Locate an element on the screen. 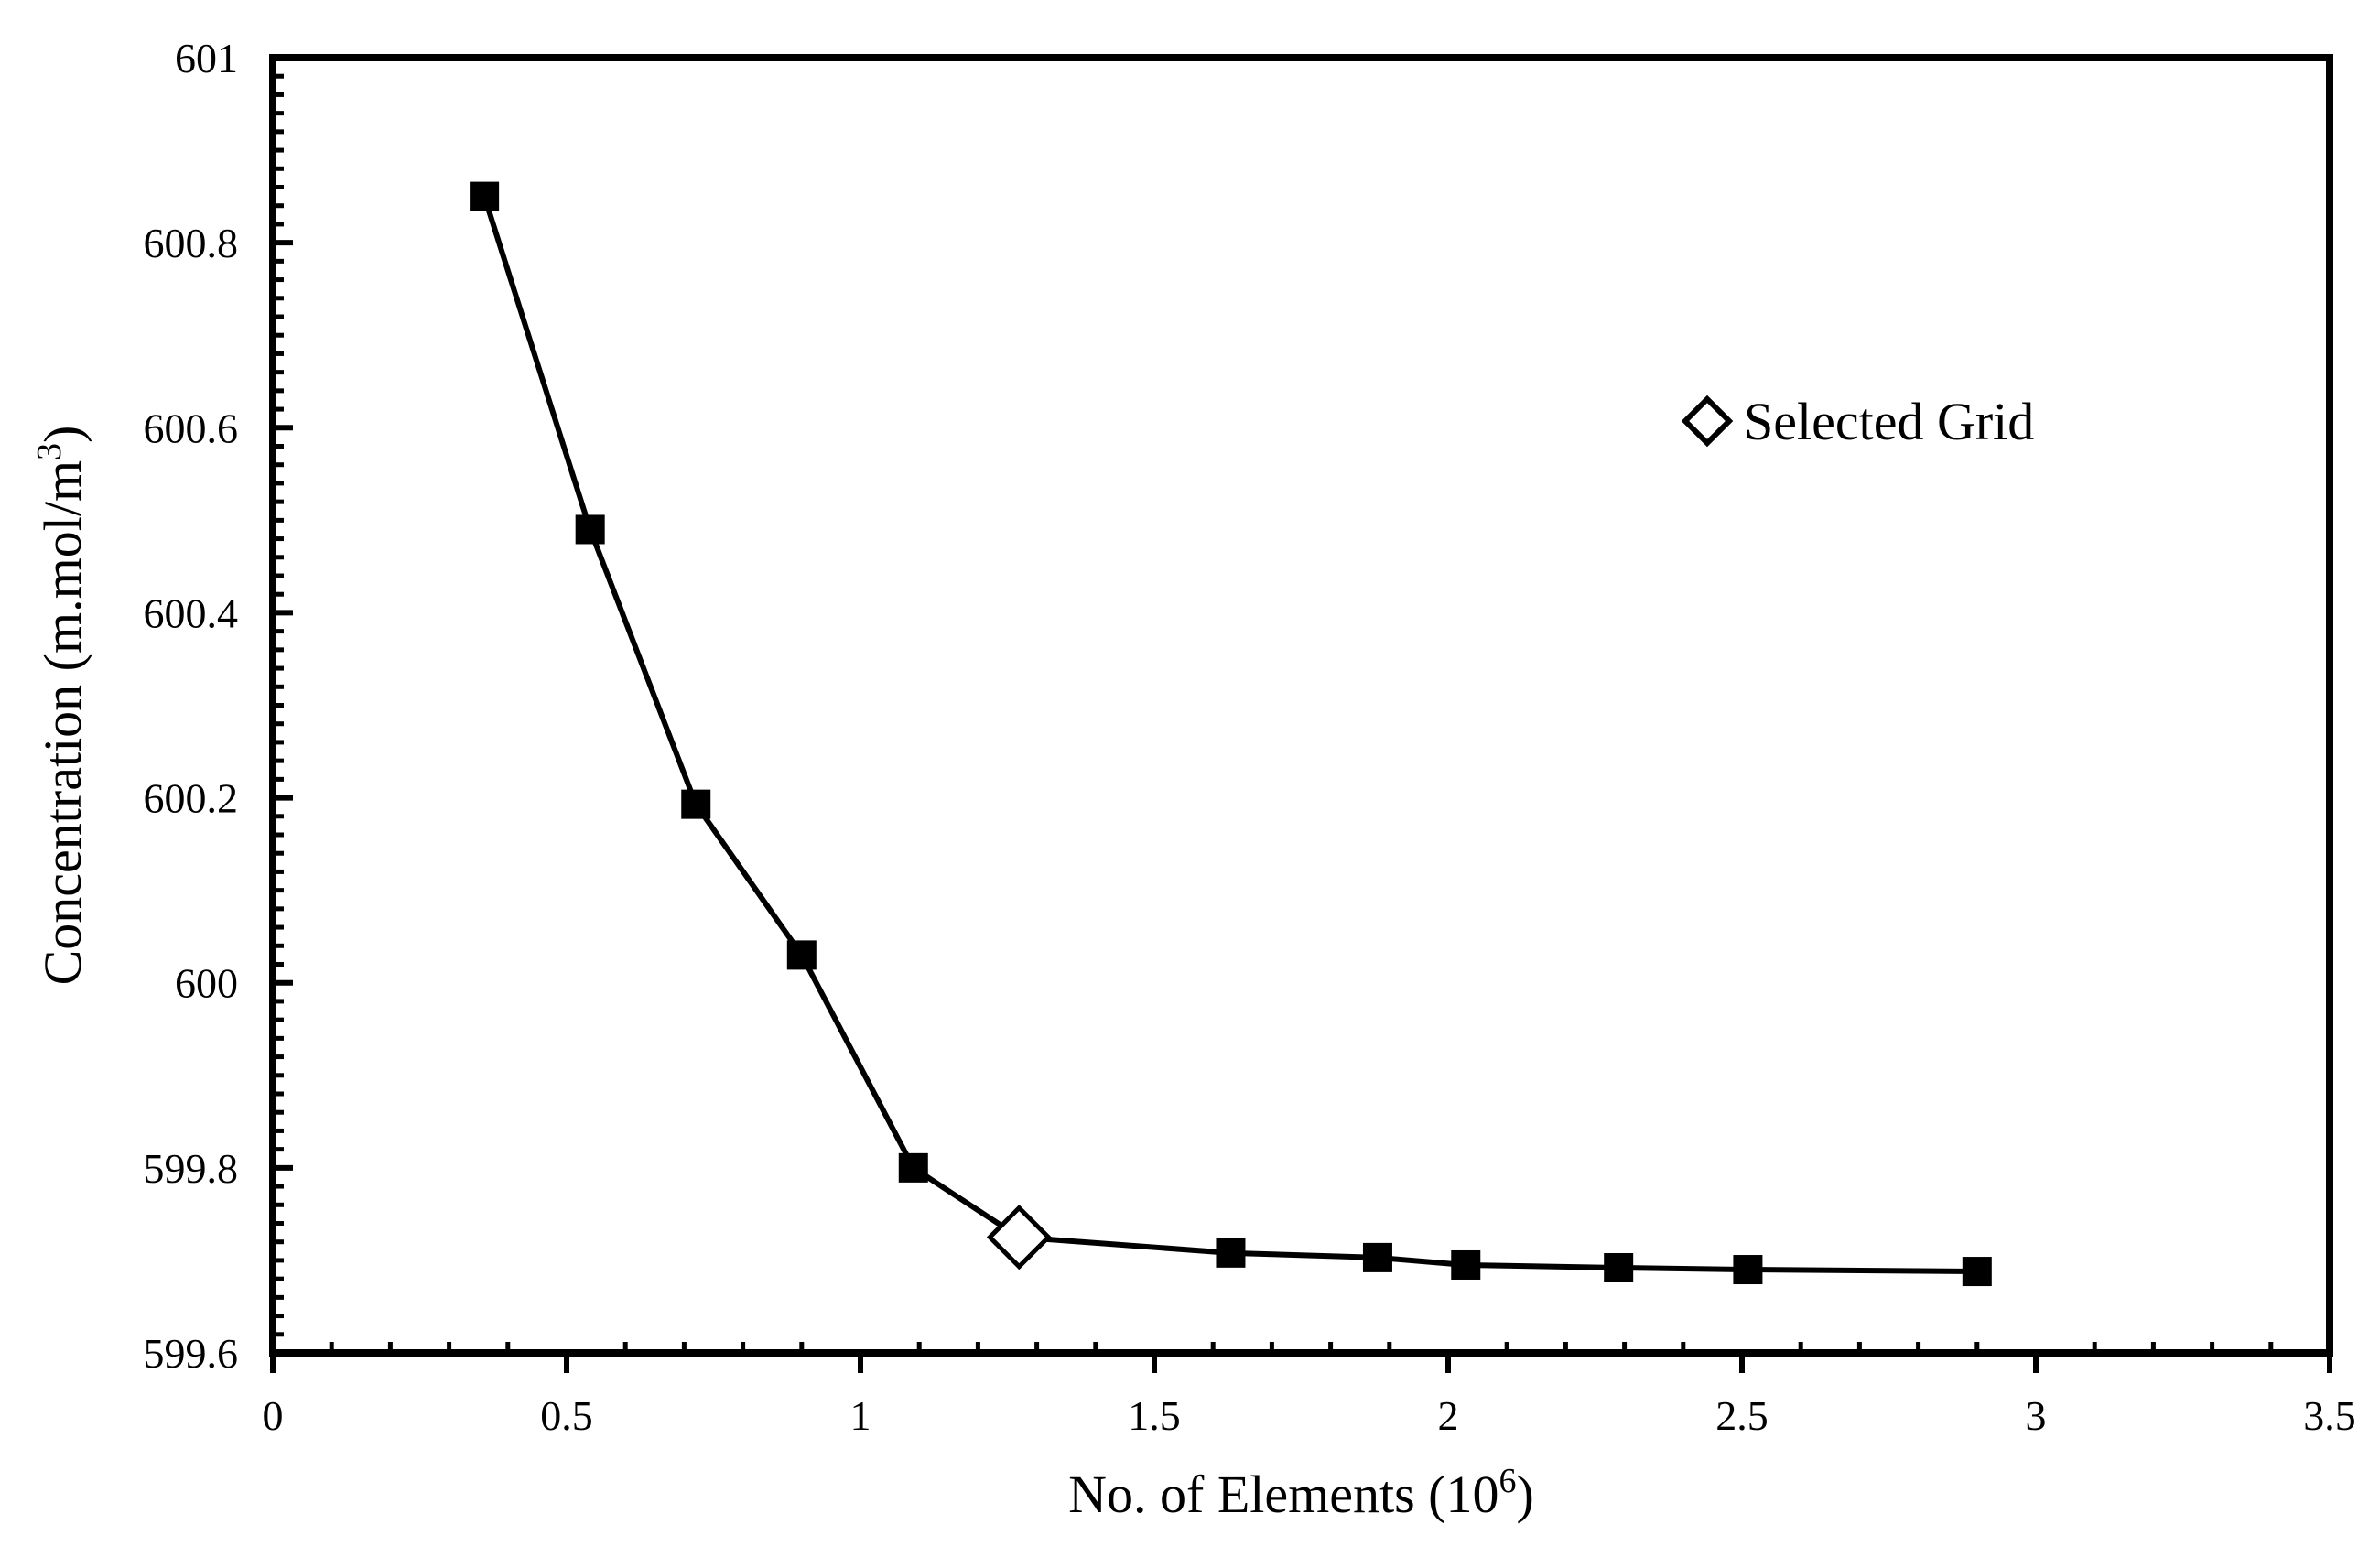  x-tick-label: 1.5 is located at coordinates (1154, 1415).